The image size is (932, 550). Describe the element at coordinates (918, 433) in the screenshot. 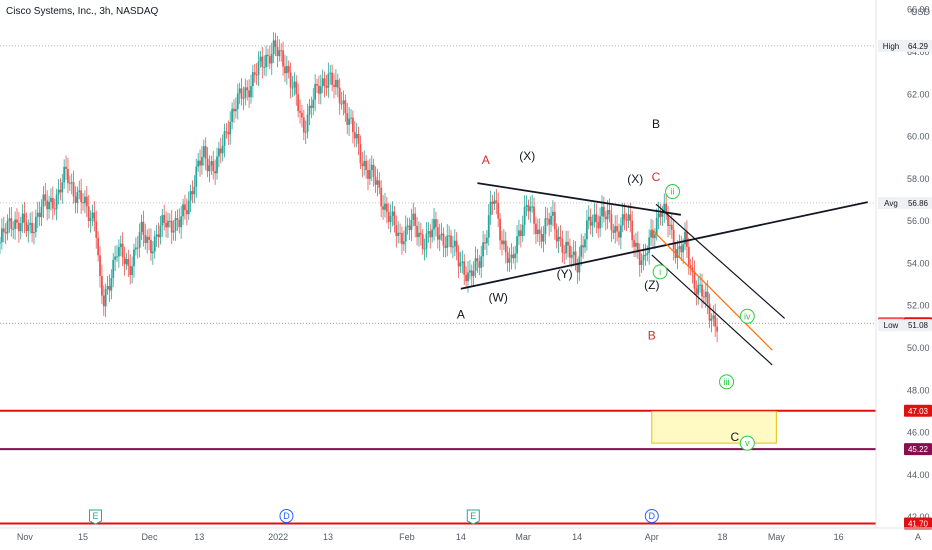

I see `y-tick-label: 46.00` at that location.